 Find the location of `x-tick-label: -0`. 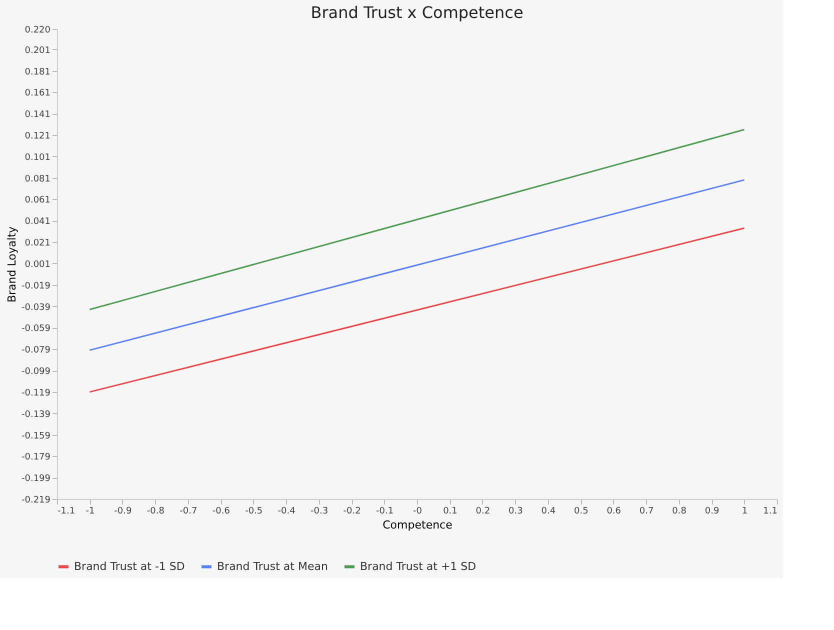

x-tick-label: -0 is located at coordinates (417, 511).